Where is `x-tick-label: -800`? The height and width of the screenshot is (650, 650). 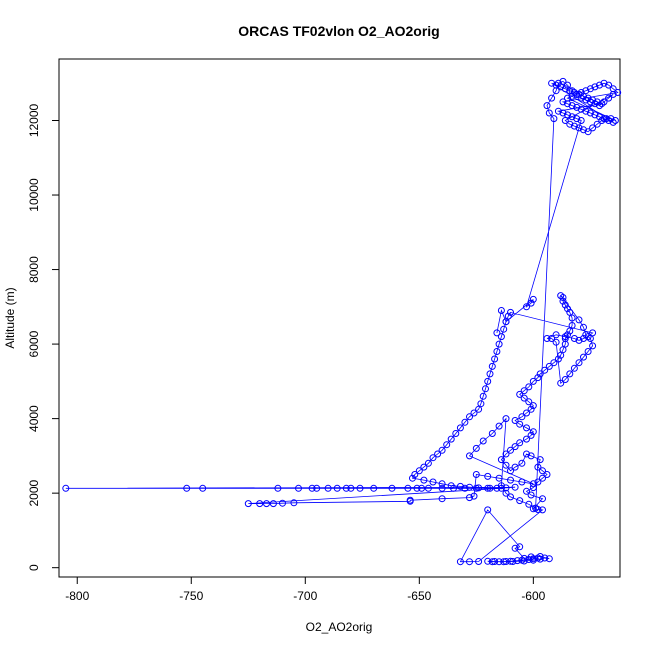 x-tick-label: -800 is located at coordinates (77, 596).